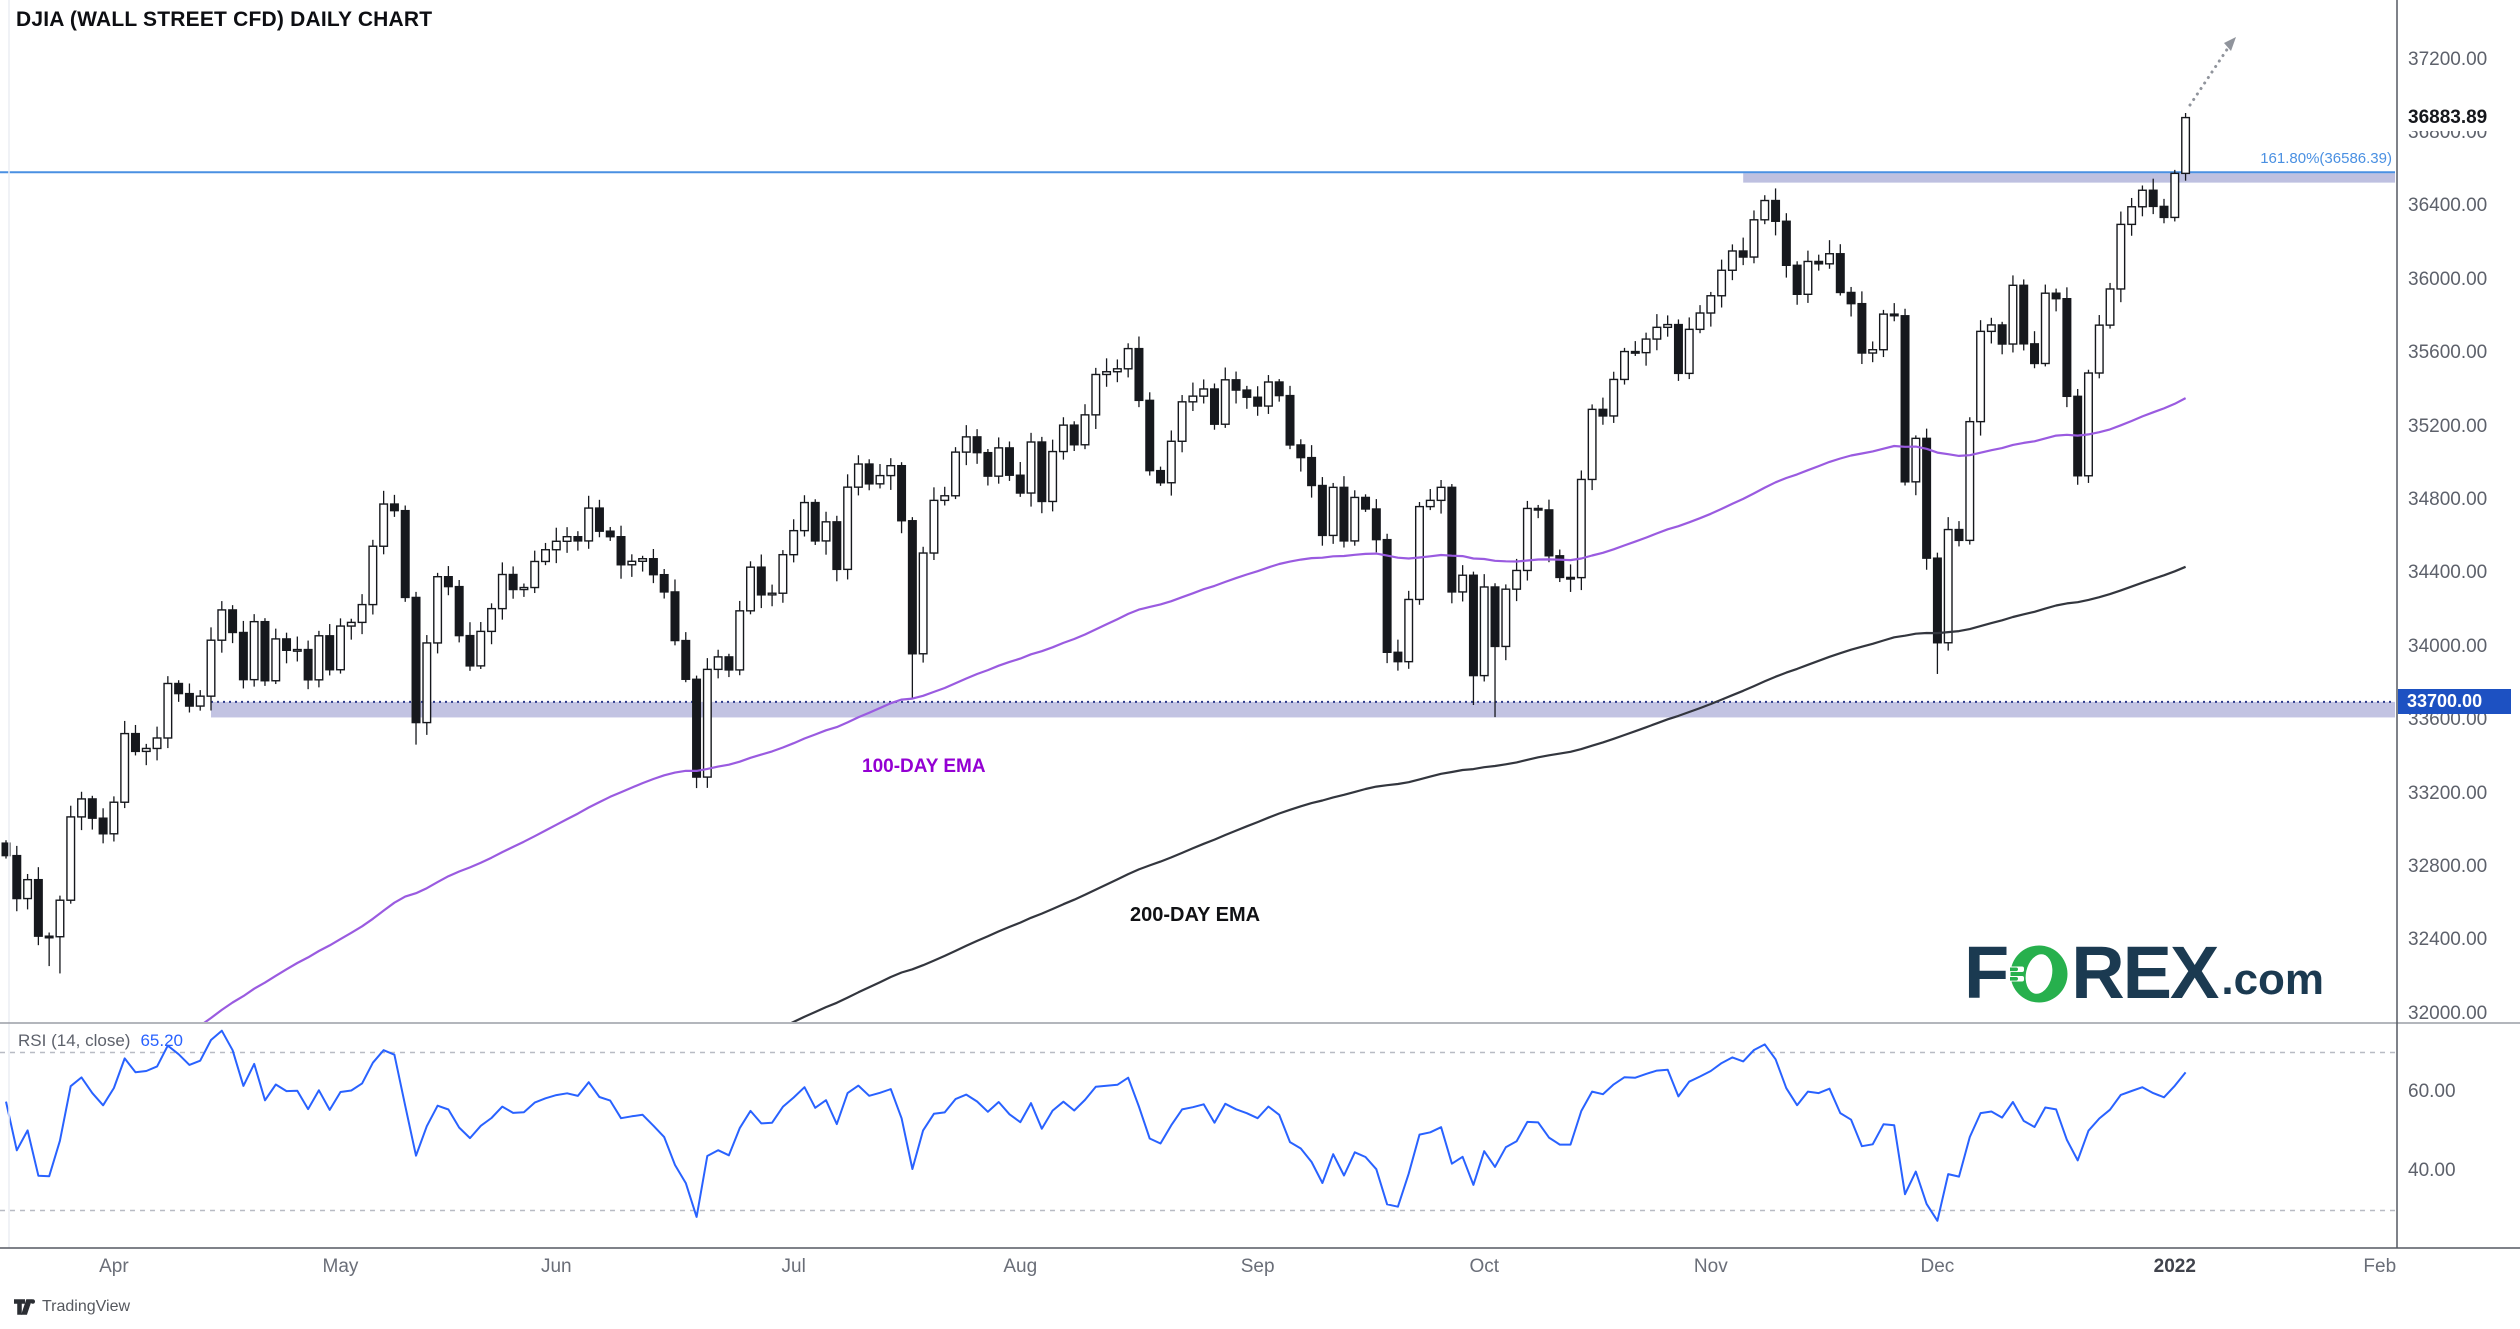 The width and height of the screenshot is (2520, 1329). Describe the element at coordinates (161, 1040) in the screenshot. I see `rsi-value: 65.20` at that location.